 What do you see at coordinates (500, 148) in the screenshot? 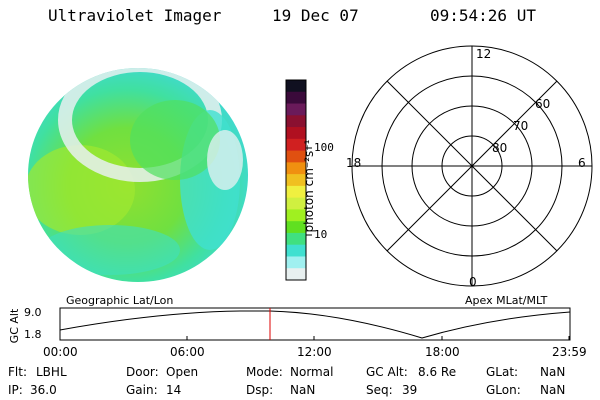
I see `lat-label-80: 80` at bounding box center [500, 148].